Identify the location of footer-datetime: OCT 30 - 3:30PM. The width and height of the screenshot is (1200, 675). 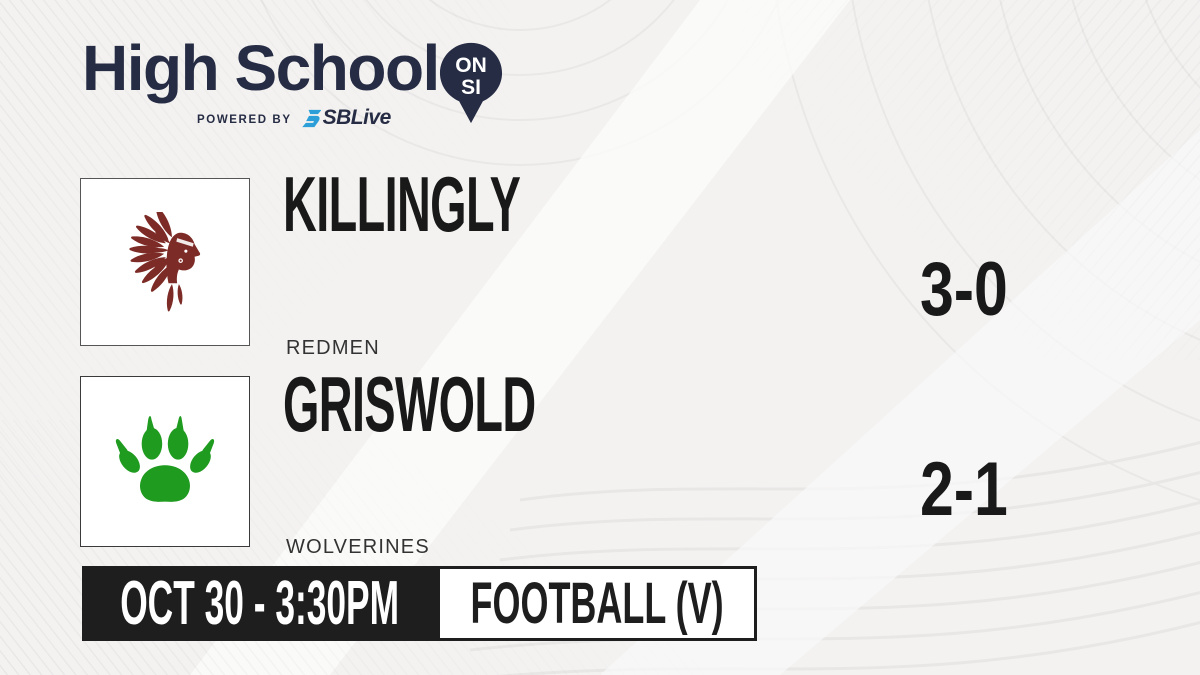
(259, 603).